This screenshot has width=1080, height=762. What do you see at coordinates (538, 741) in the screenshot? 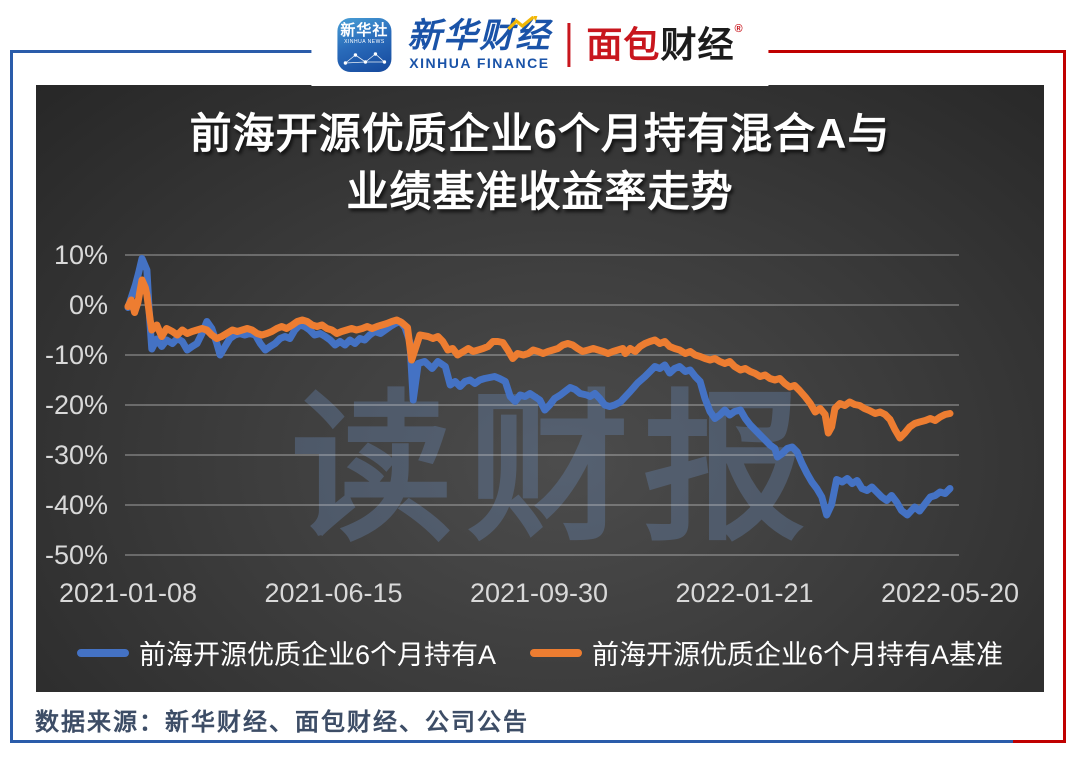
I see `frame-border-bottom` at bounding box center [538, 741].